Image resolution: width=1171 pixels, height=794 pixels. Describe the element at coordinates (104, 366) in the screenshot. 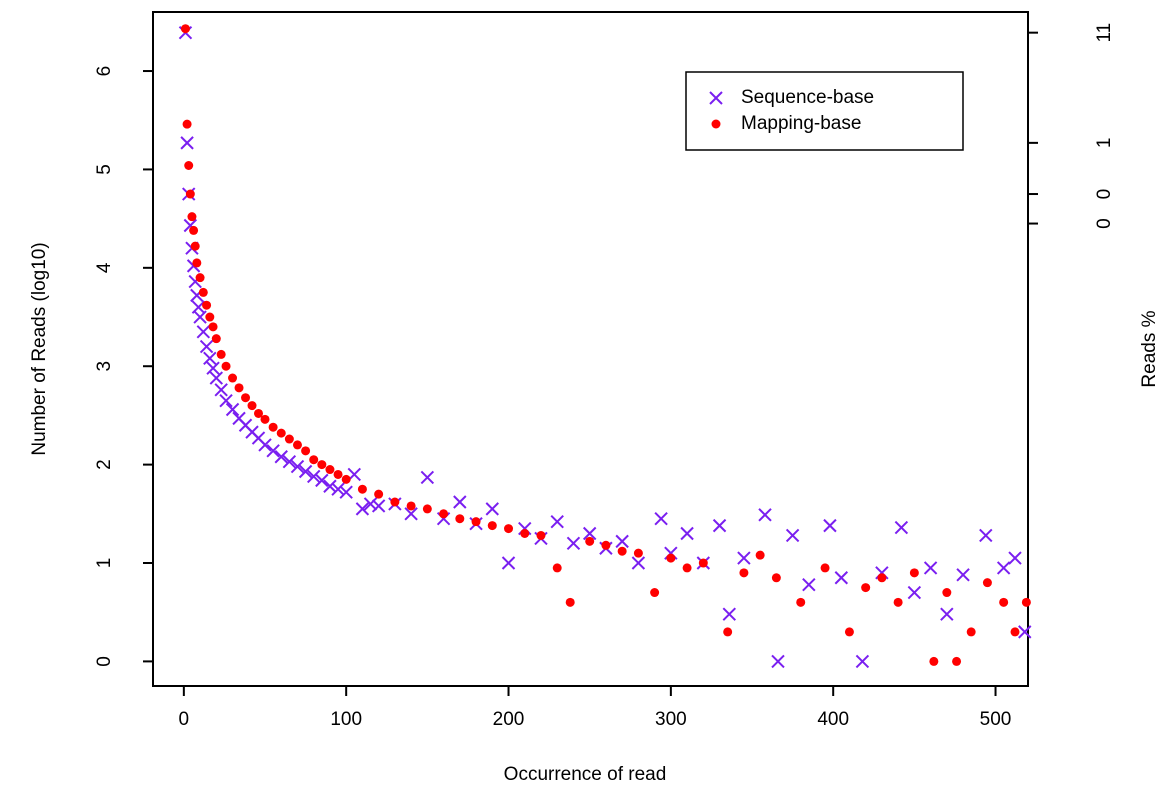

I see `y-tick-label: 3` at that location.